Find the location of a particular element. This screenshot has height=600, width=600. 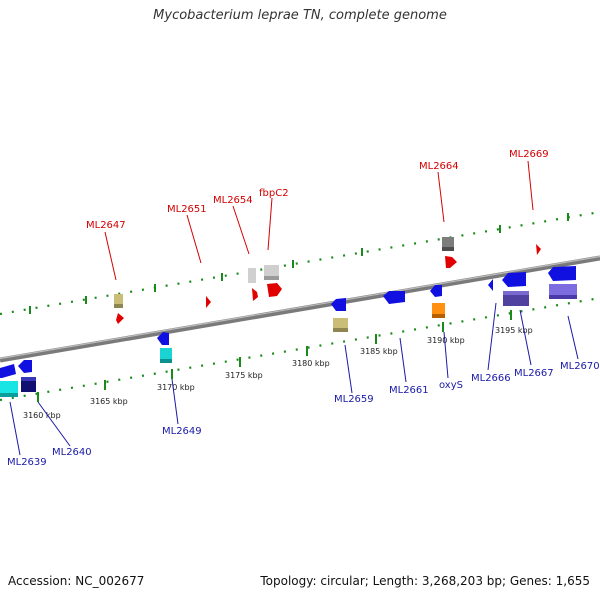

gene-label: ML2664 is located at coordinates (439, 166).